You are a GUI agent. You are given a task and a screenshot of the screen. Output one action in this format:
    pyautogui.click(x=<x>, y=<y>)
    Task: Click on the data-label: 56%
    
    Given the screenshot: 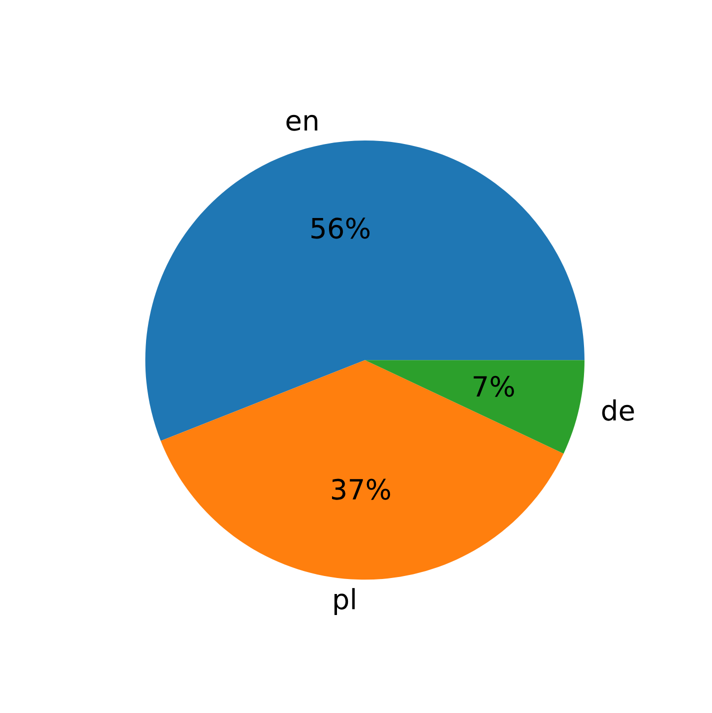 What is the action you would take?
    pyautogui.click(x=340, y=228)
    